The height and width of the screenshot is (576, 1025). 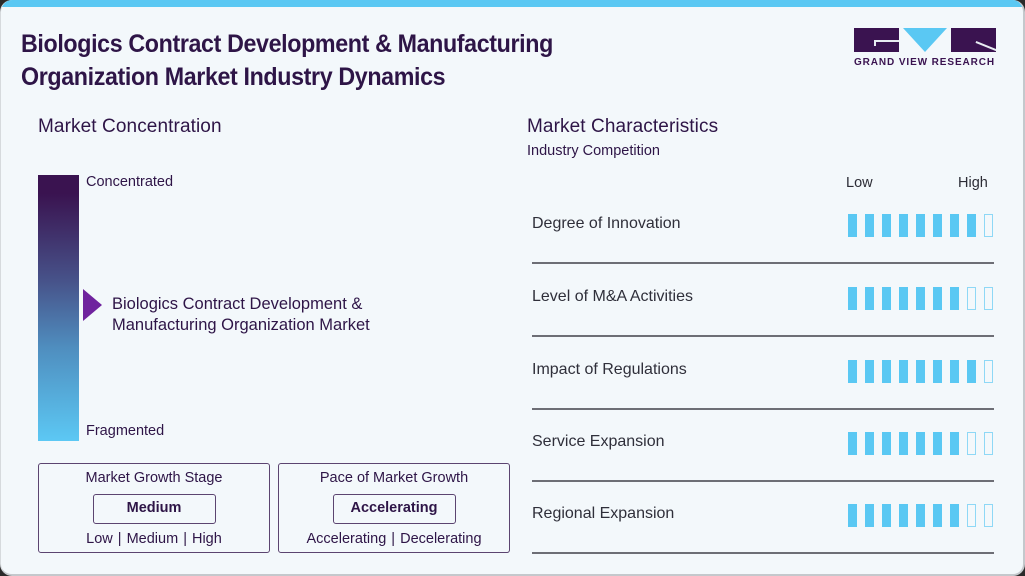 I want to click on characteristic-label: Level of M&A Activities, so click(x=612, y=296).